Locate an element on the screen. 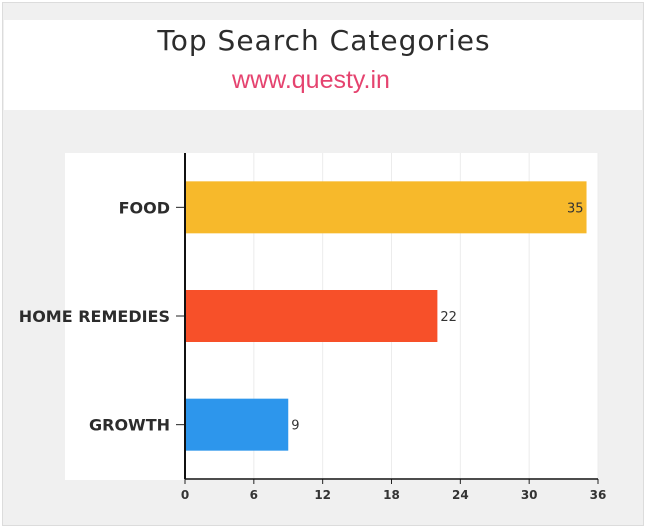  data-label: 22 is located at coordinates (448, 317).